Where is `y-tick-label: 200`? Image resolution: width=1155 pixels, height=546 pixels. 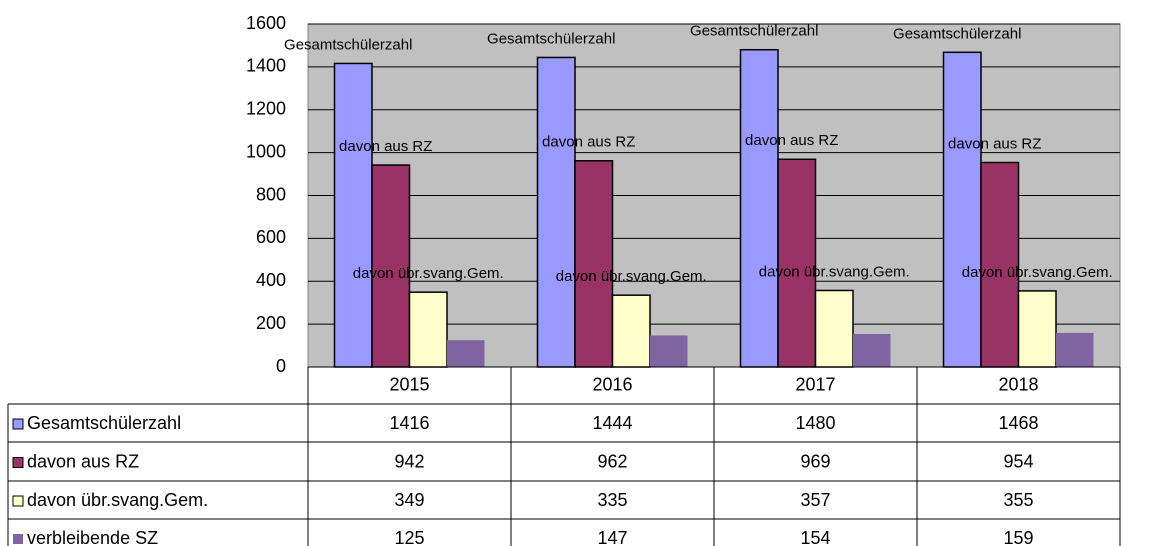
y-tick-label: 200 is located at coordinates (271, 323).